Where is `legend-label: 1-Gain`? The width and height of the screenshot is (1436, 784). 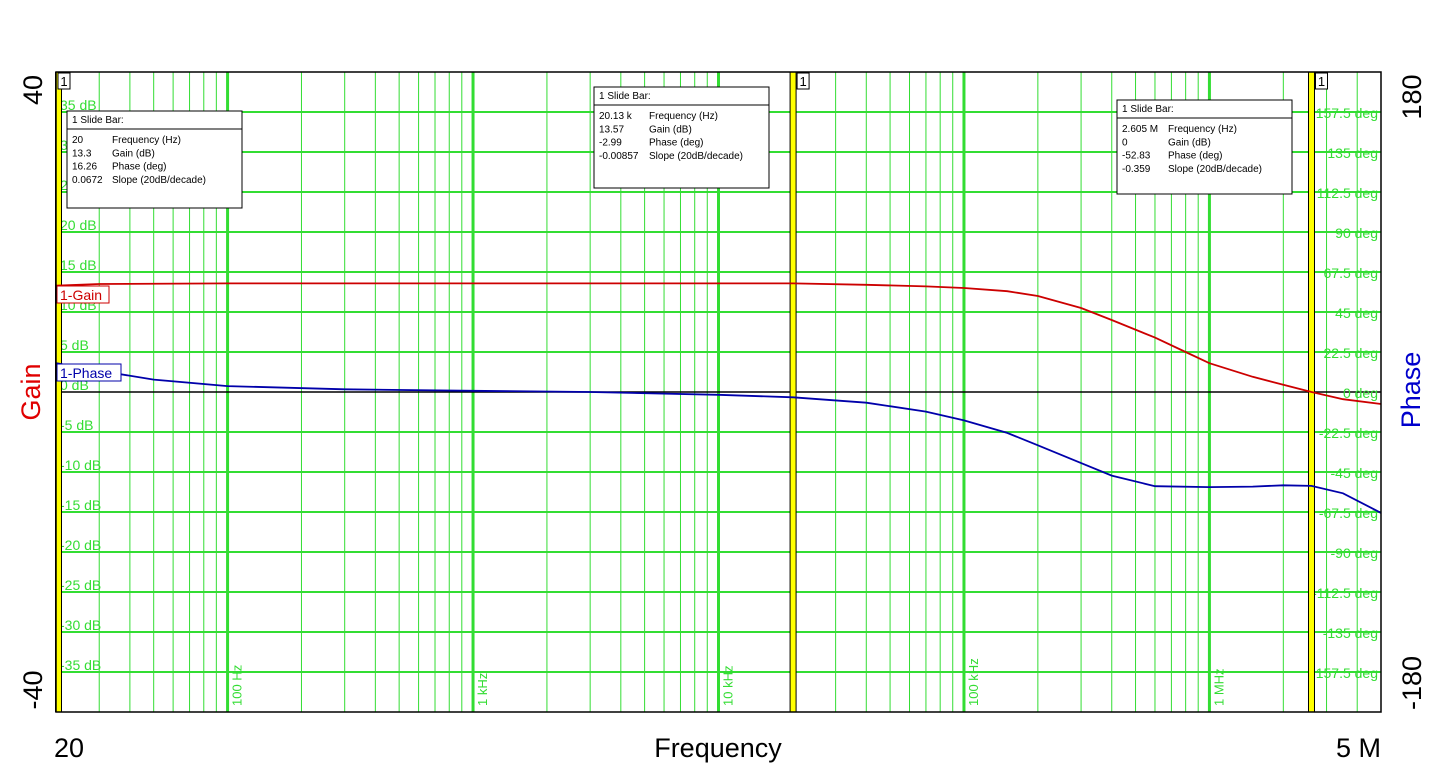 legend-label: 1-Gain is located at coordinates (81, 295).